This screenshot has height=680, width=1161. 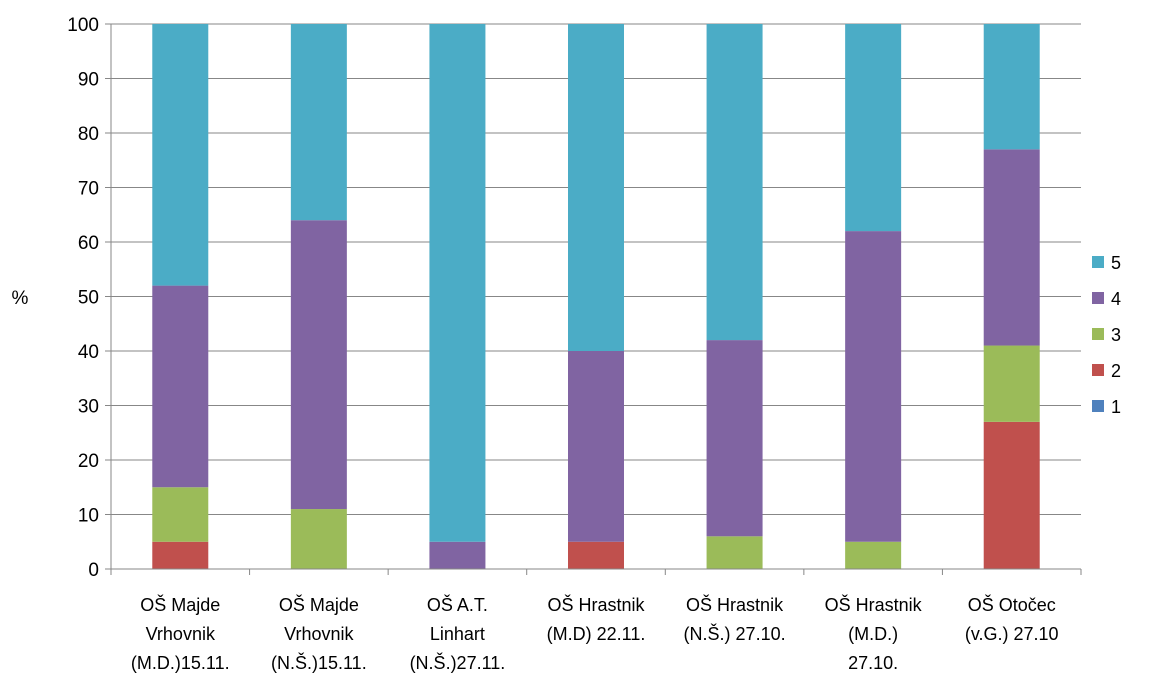 I want to click on y-axis-ticks: 0 10 20 30 40 50 60 70 80 90 100, so click(x=89, y=298).